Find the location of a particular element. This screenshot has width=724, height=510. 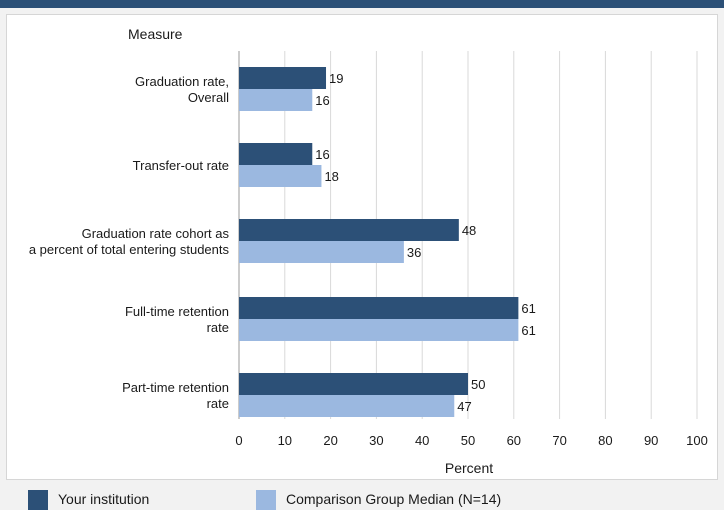

bar-value-label: 19 is located at coordinates (336, 78).